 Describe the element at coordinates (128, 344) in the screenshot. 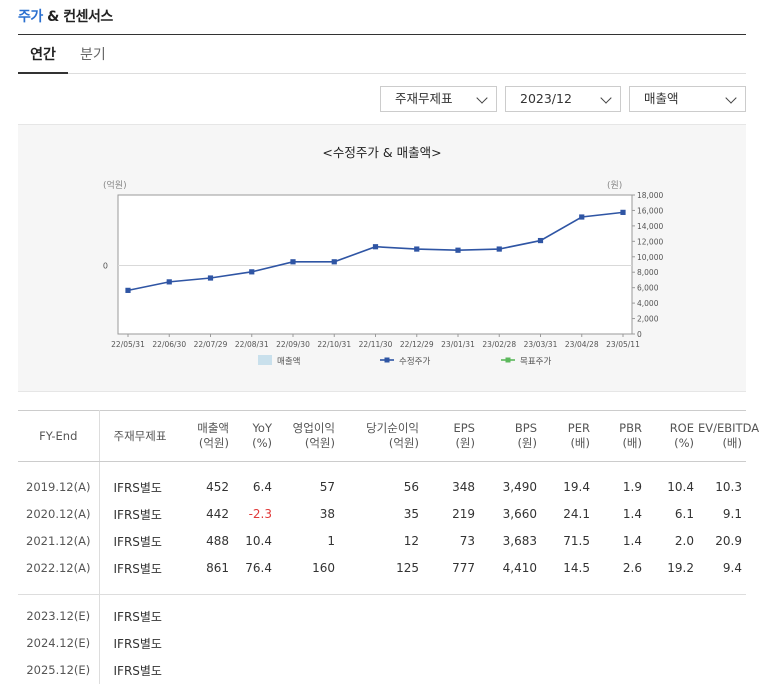

I see `x-tick-label: 22/05/31` at that location.